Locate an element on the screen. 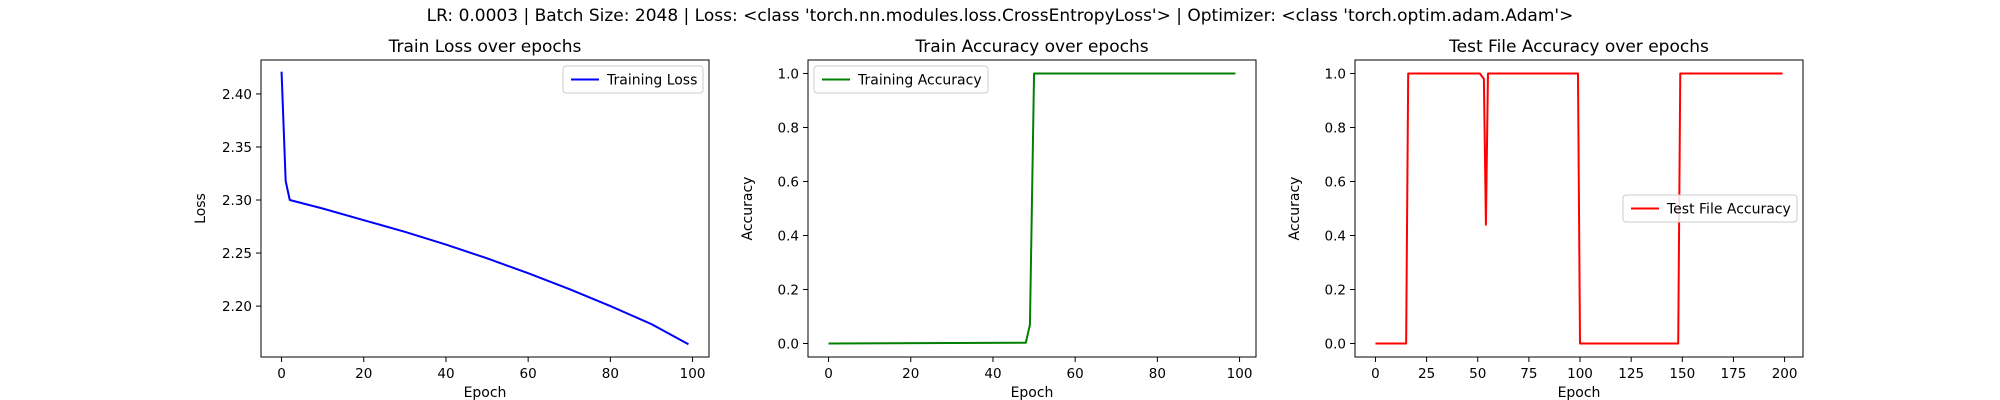 Image resolution: width=2000 pixels, height=400 pixels. legend-label: Training Loss is located at coordinates (651, 81).